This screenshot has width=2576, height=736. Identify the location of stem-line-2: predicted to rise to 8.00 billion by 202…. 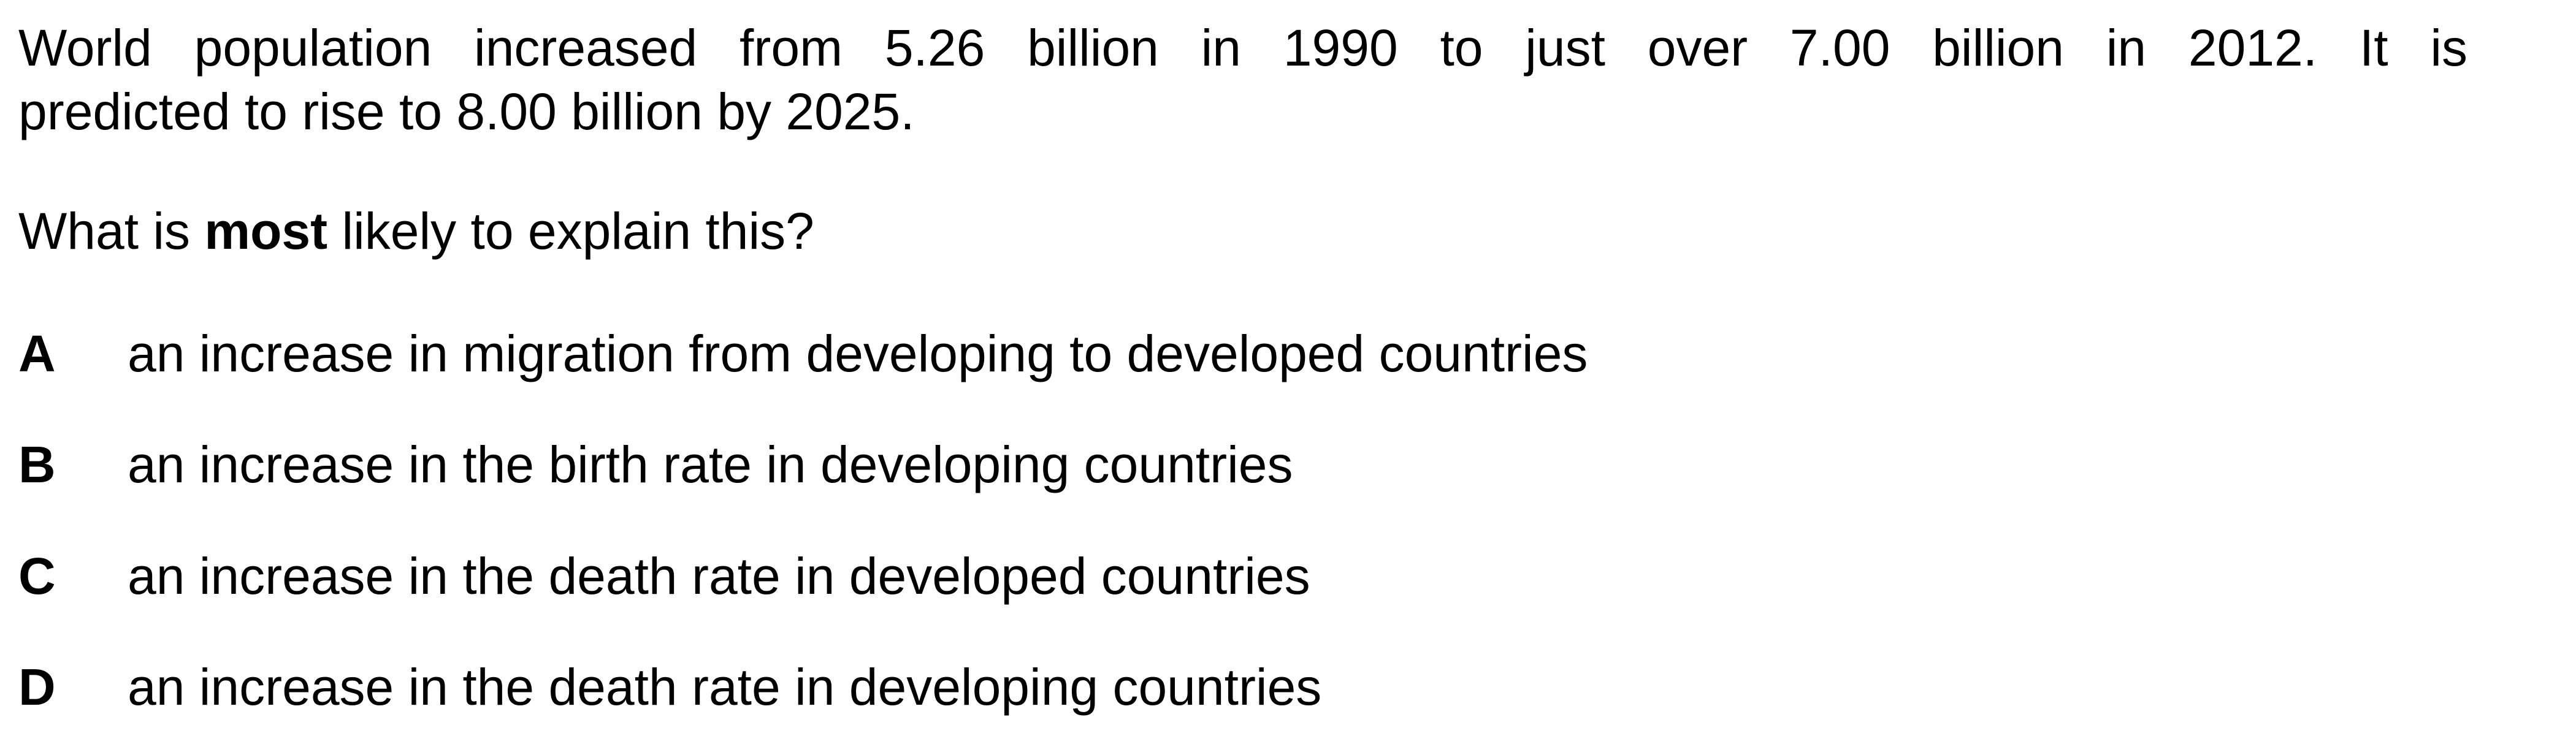
(466, 111).